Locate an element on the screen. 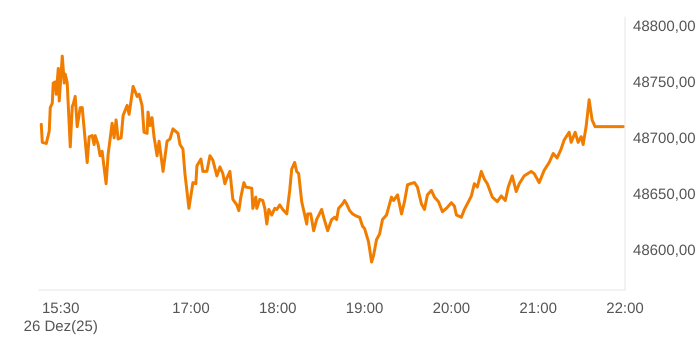 The image size is (700, 350). y-tick-label: 48750,00 is located at coordinates (664, 83).